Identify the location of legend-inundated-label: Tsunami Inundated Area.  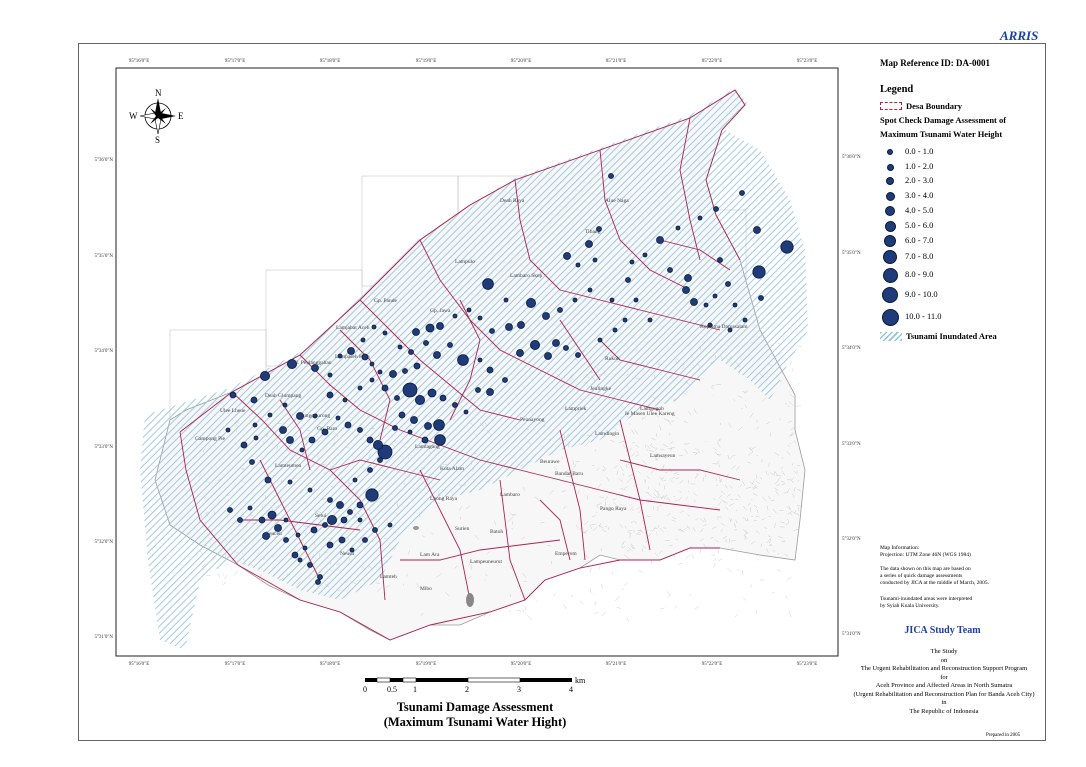
(951, 336).